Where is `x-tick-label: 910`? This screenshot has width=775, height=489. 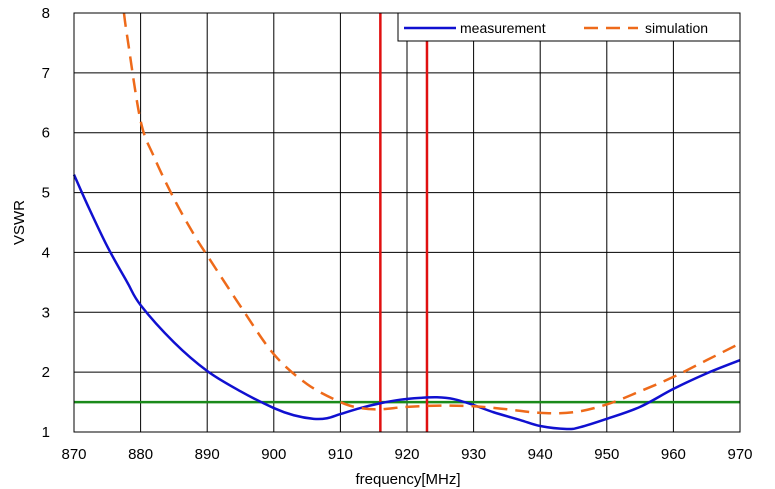
x-tick-label: 910 is located at coordinates (340, 454).